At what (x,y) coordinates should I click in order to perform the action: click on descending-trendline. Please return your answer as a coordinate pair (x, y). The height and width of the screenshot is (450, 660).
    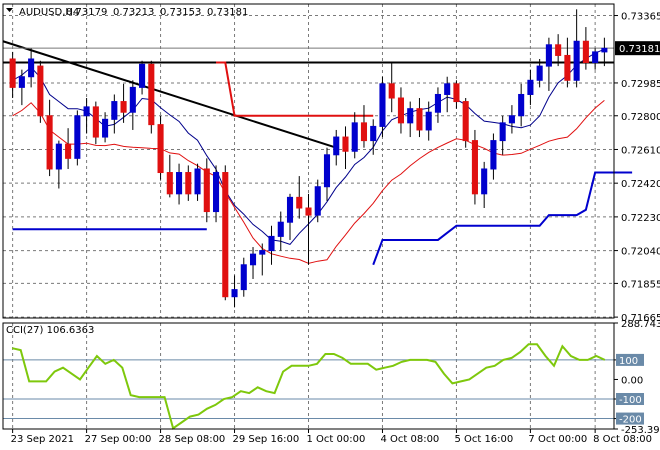
    Looking at the image, I should click on (169, 94).